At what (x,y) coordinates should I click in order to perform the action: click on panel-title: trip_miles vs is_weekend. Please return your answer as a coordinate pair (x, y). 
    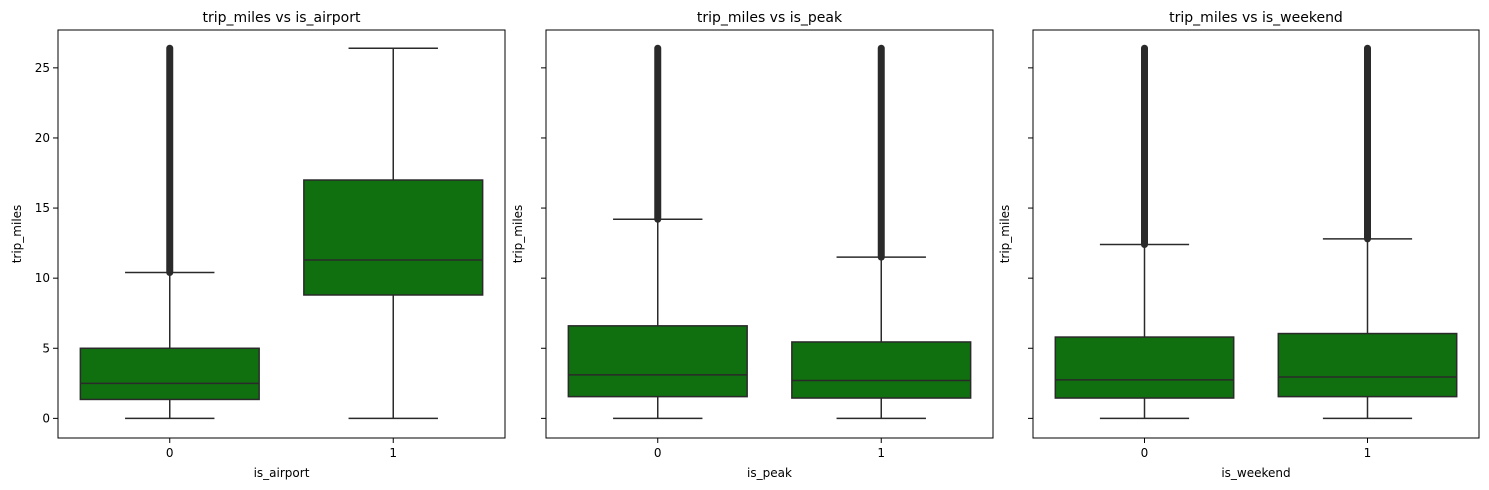
    Looking at the image, I should click on (1256, 18).